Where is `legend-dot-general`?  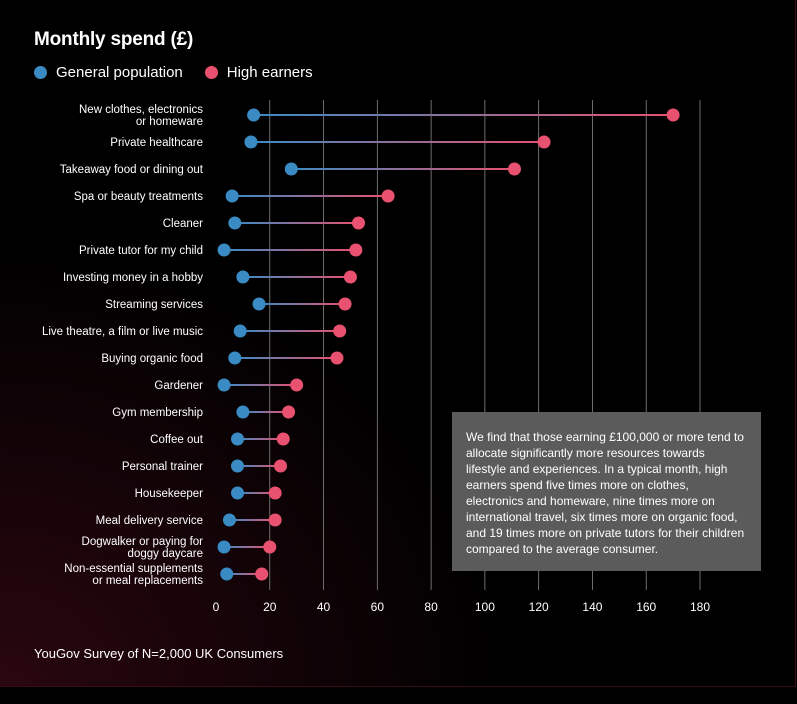 legend-dot-general is located at coordinates (40, 72).